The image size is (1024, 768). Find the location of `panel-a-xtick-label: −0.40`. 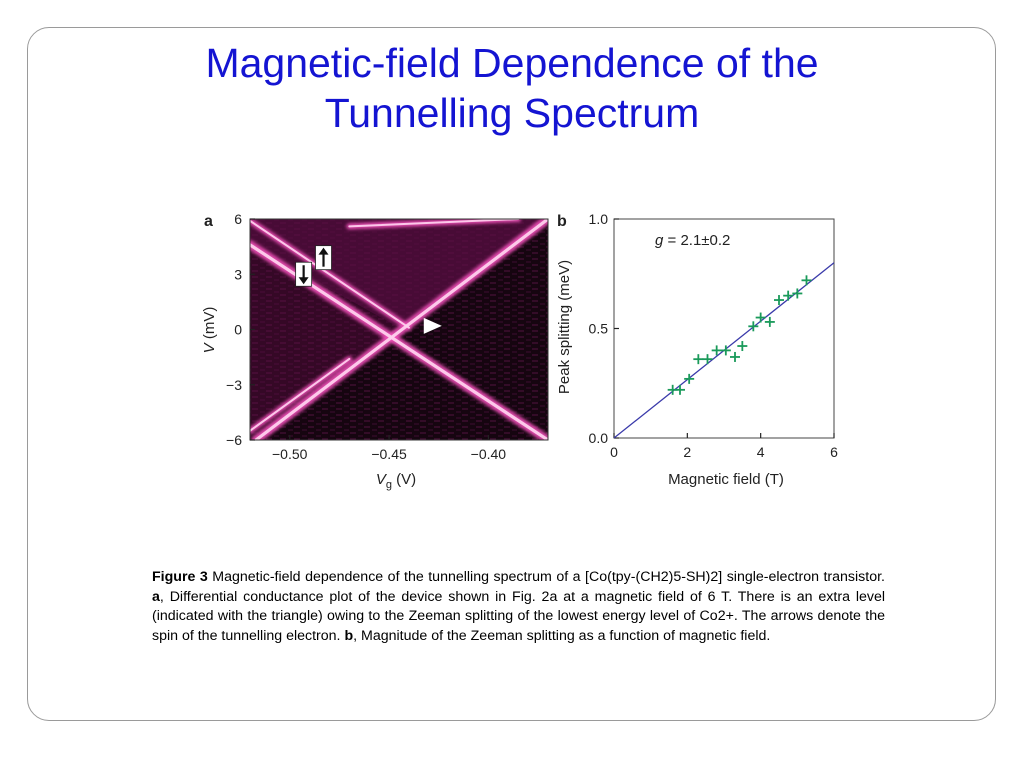

panel-a-xtick-label: −0.40 is located at coordinates (489, 454).